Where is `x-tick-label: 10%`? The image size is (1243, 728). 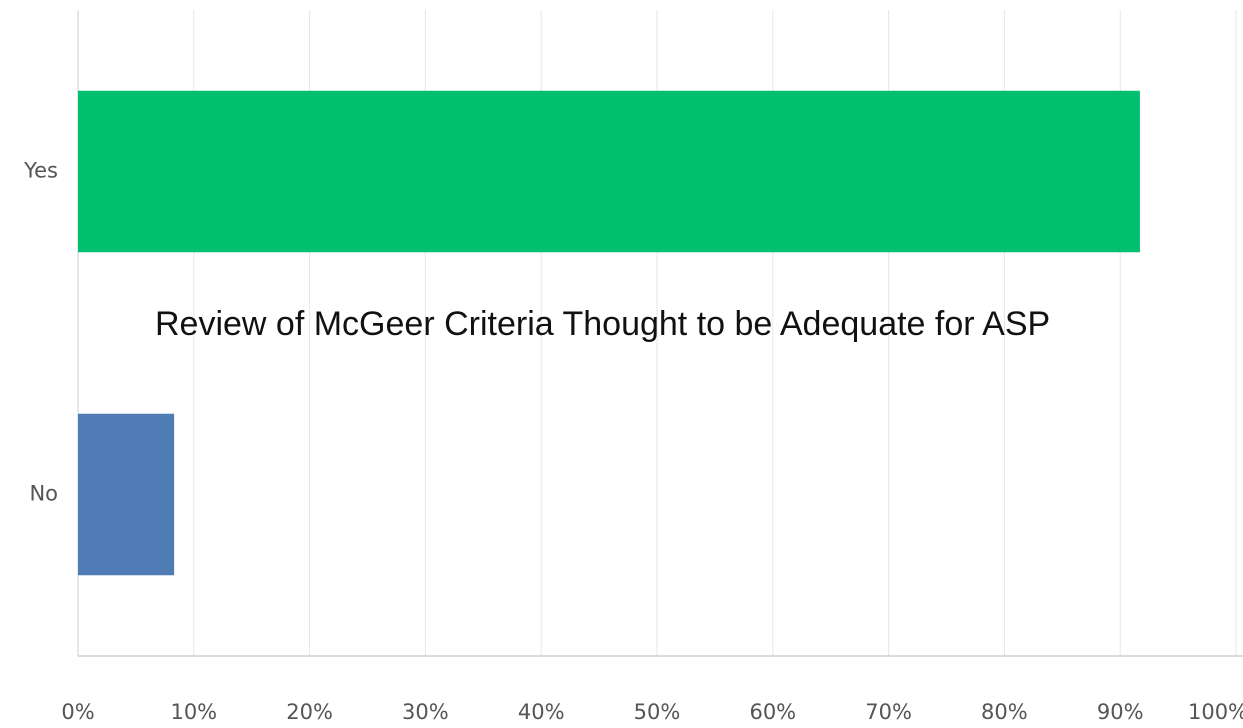 x-tick-label: 10% is located at coordinates (193, 712).